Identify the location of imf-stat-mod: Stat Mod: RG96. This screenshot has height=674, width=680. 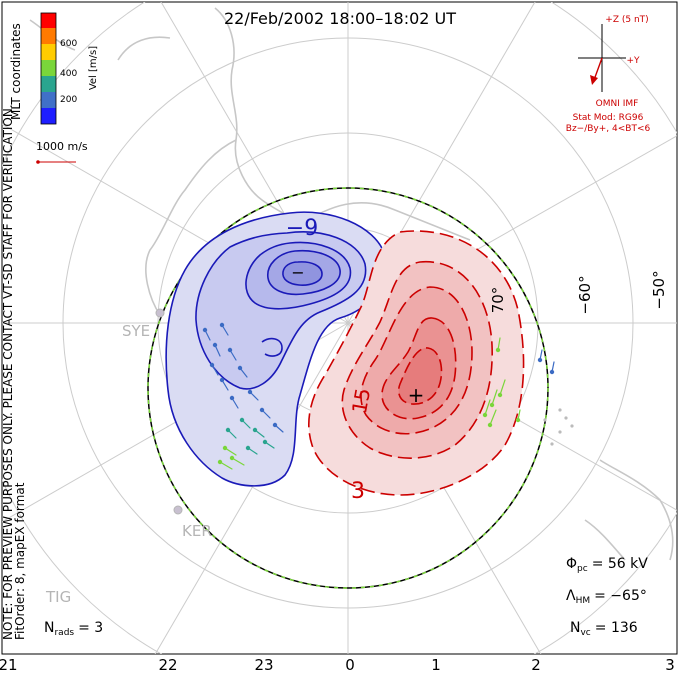
(608, 118).